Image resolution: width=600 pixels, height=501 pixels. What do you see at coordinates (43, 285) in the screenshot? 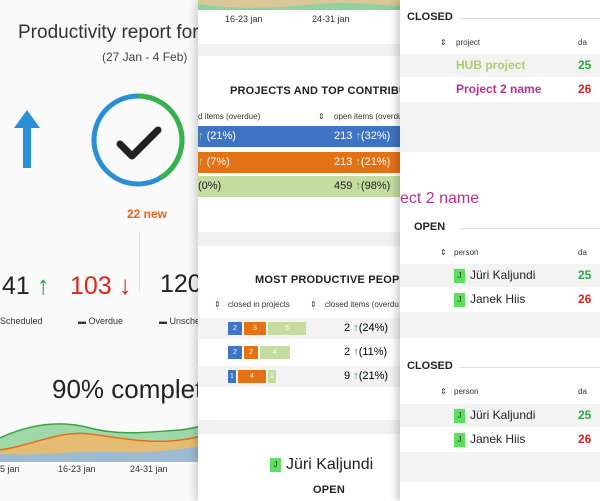
I see `arrow-up-icon: ↑` at bounding box center [43, 285].